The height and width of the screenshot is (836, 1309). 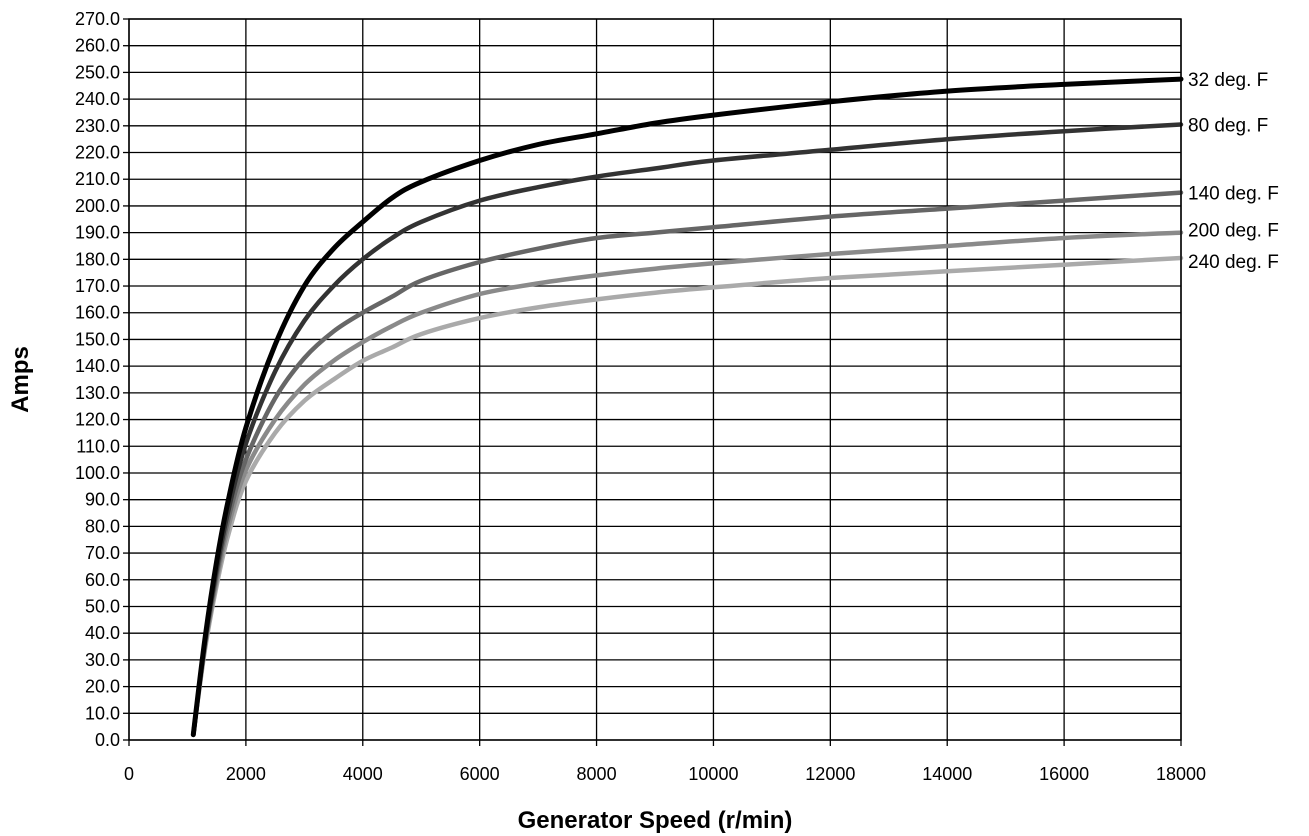 What do you see at coordinates (97, 46) in the screenshot?
I see `y-tick-label: 260.0` at bounding box center [97, 46].